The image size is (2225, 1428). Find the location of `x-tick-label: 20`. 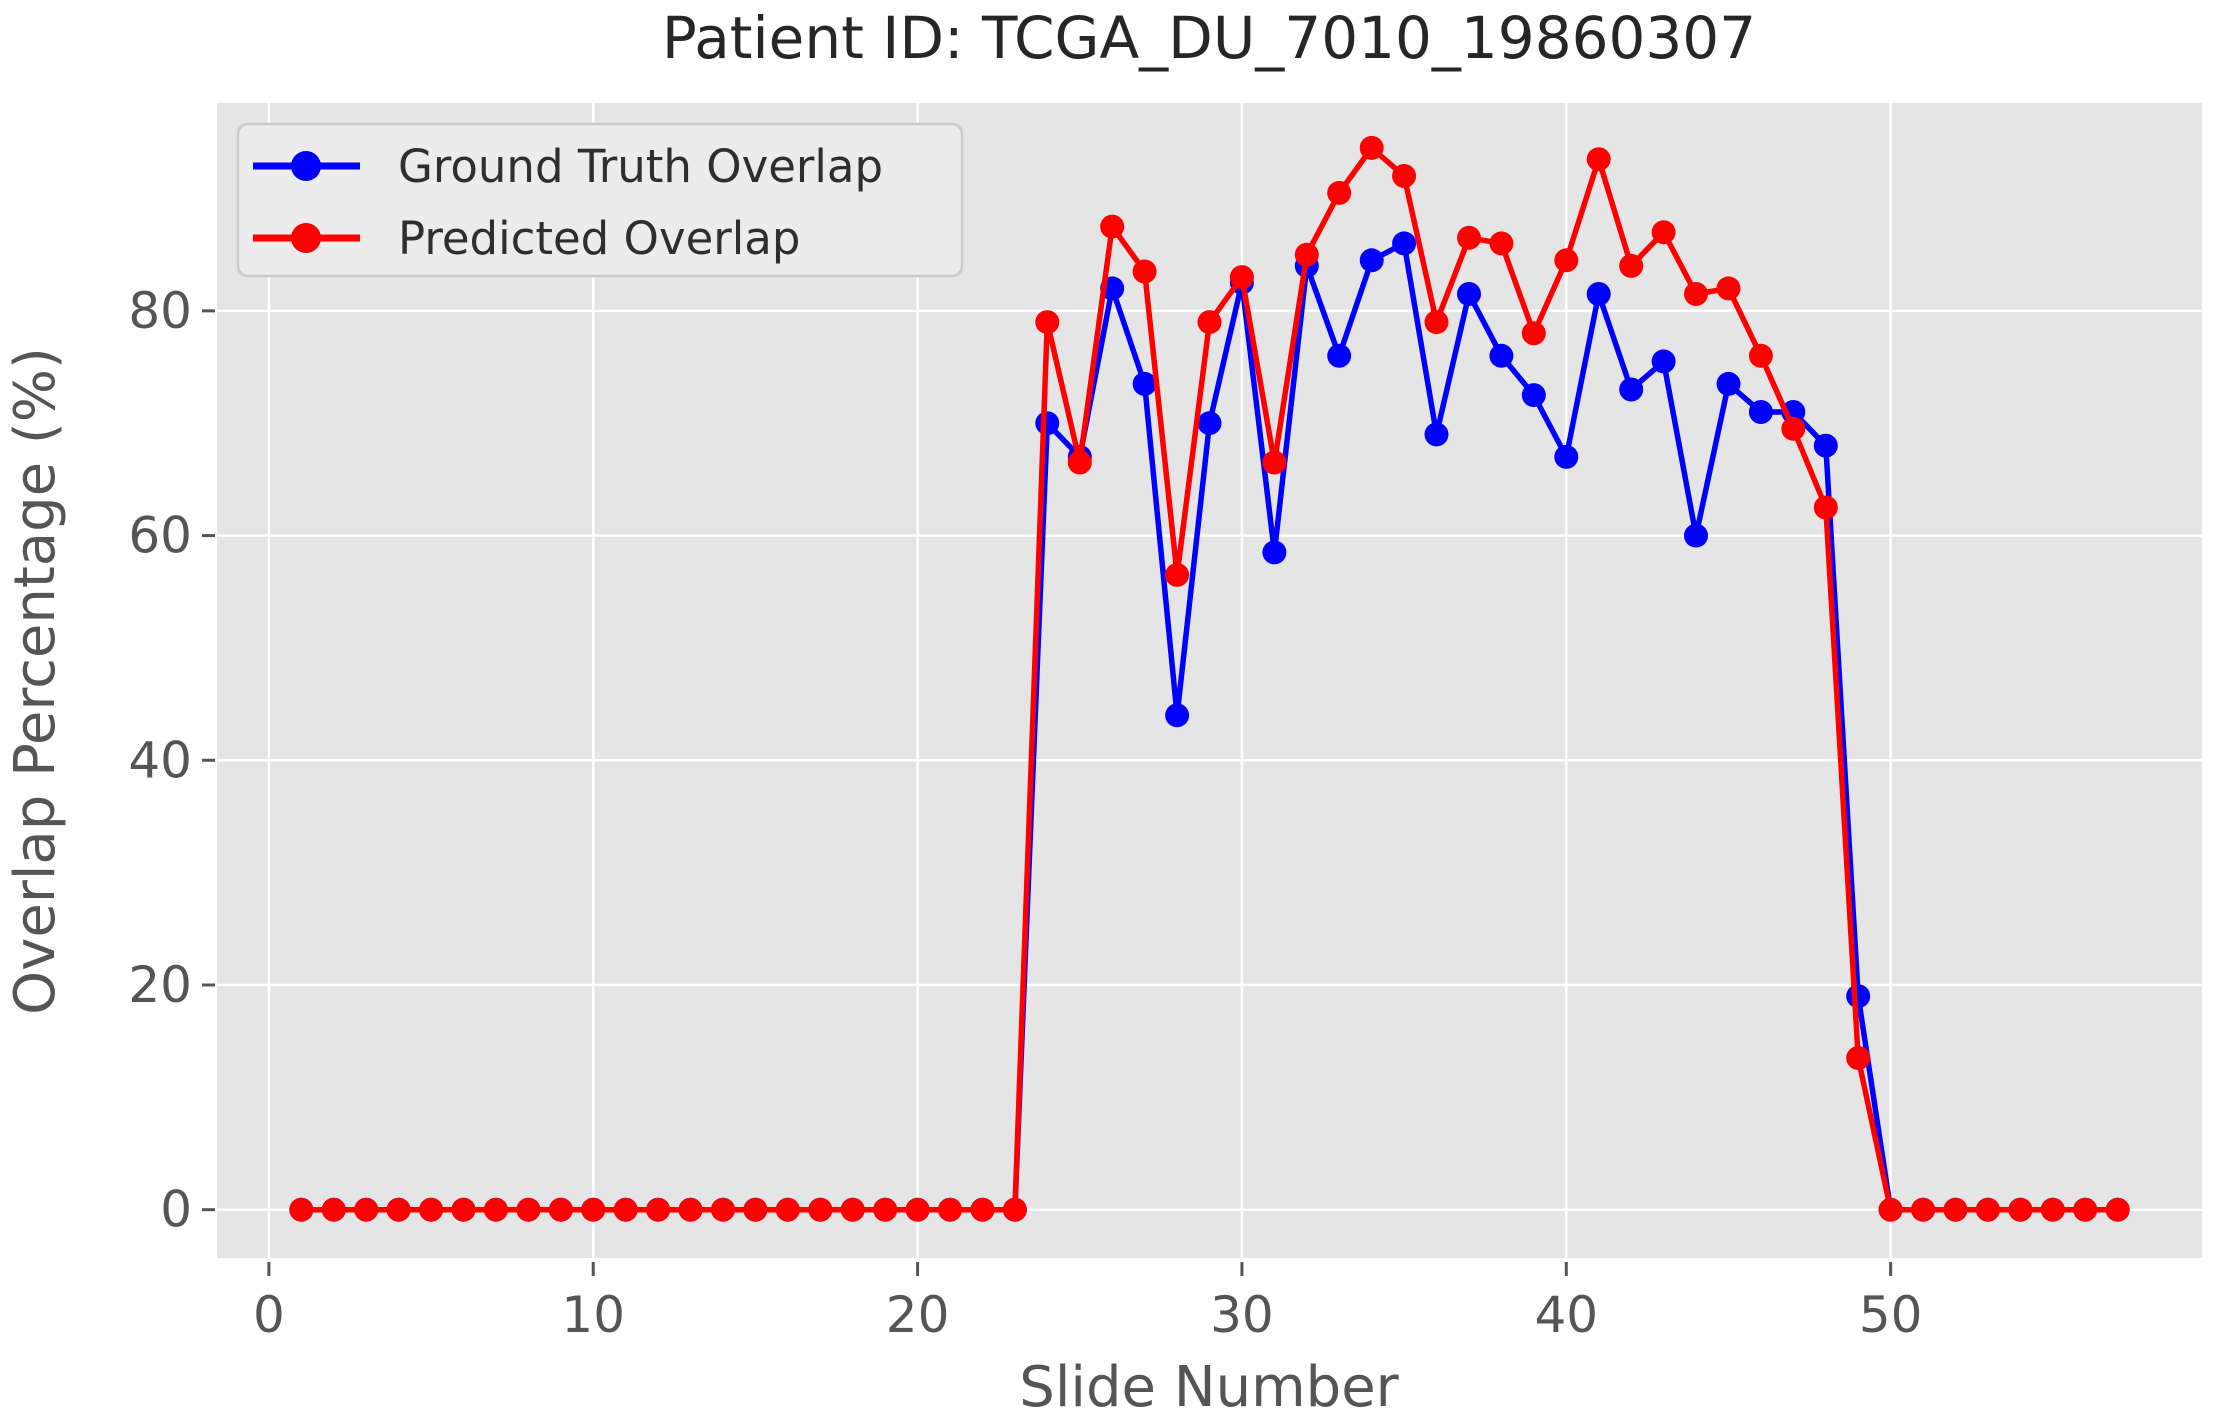

x-tick-label: 20 is located at coordinates (918, 1315).